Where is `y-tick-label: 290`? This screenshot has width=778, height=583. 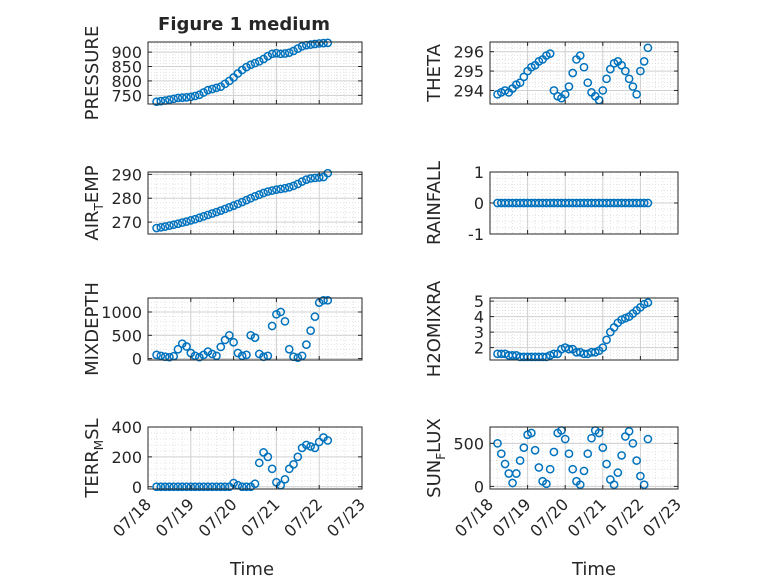
y-tick-label: 290 is located at coordinates (126, 174).